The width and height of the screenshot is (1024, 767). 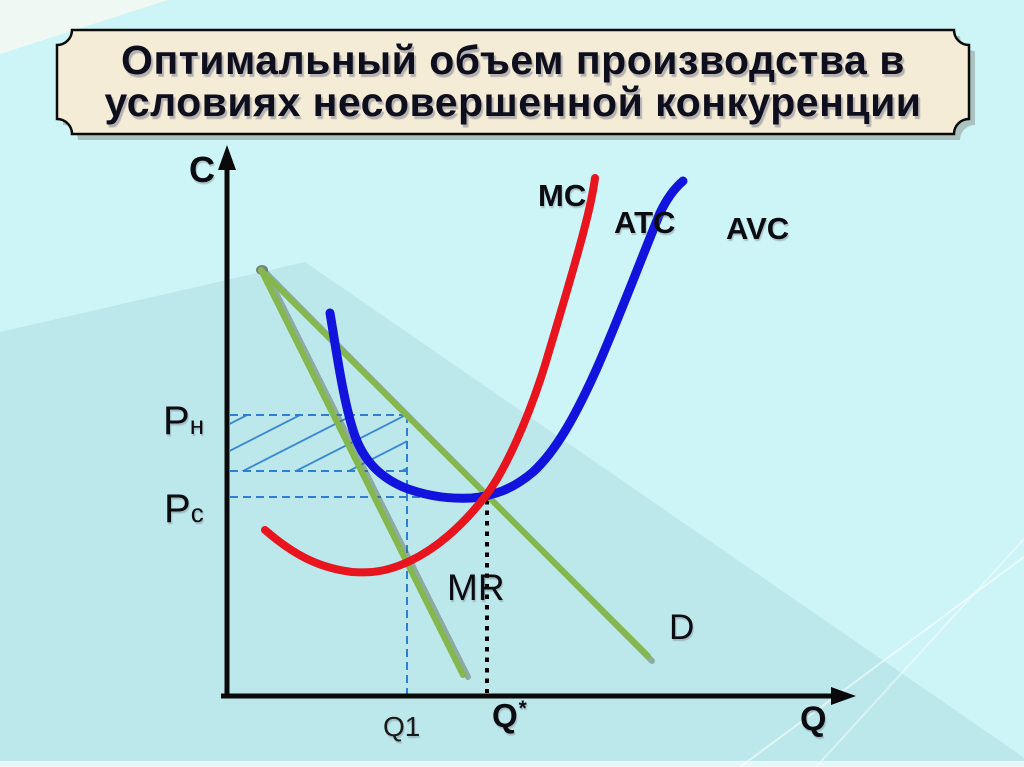 I want to click on demand-curve-label: D, so click(x=682, y=627).